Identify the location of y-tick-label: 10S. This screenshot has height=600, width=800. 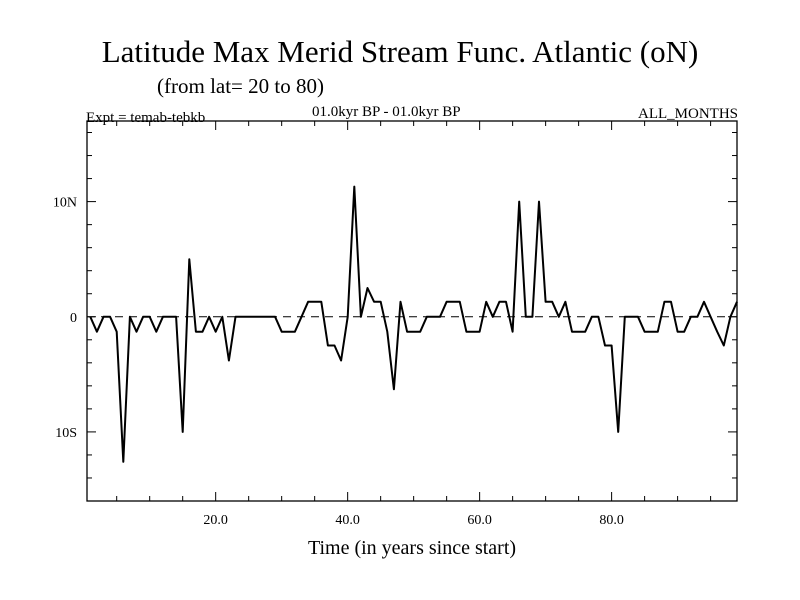
(66, 433).